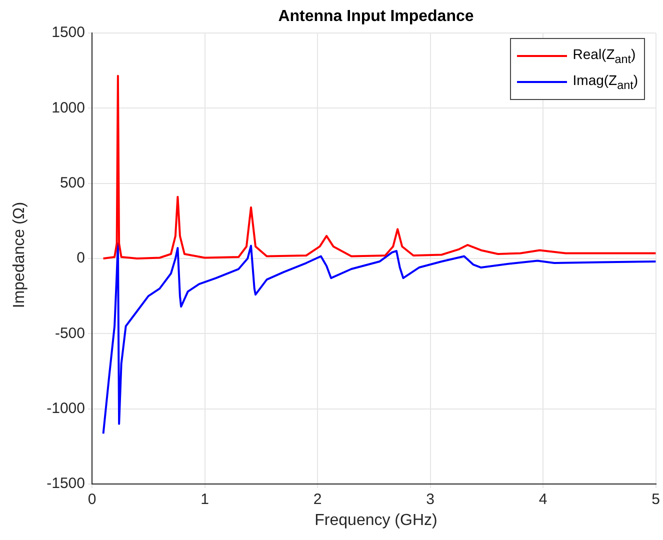  What do you see at coordinates (92, 499) in the screenshot?
I see `x-tick-label: 0` at bounding box center [92, 499].